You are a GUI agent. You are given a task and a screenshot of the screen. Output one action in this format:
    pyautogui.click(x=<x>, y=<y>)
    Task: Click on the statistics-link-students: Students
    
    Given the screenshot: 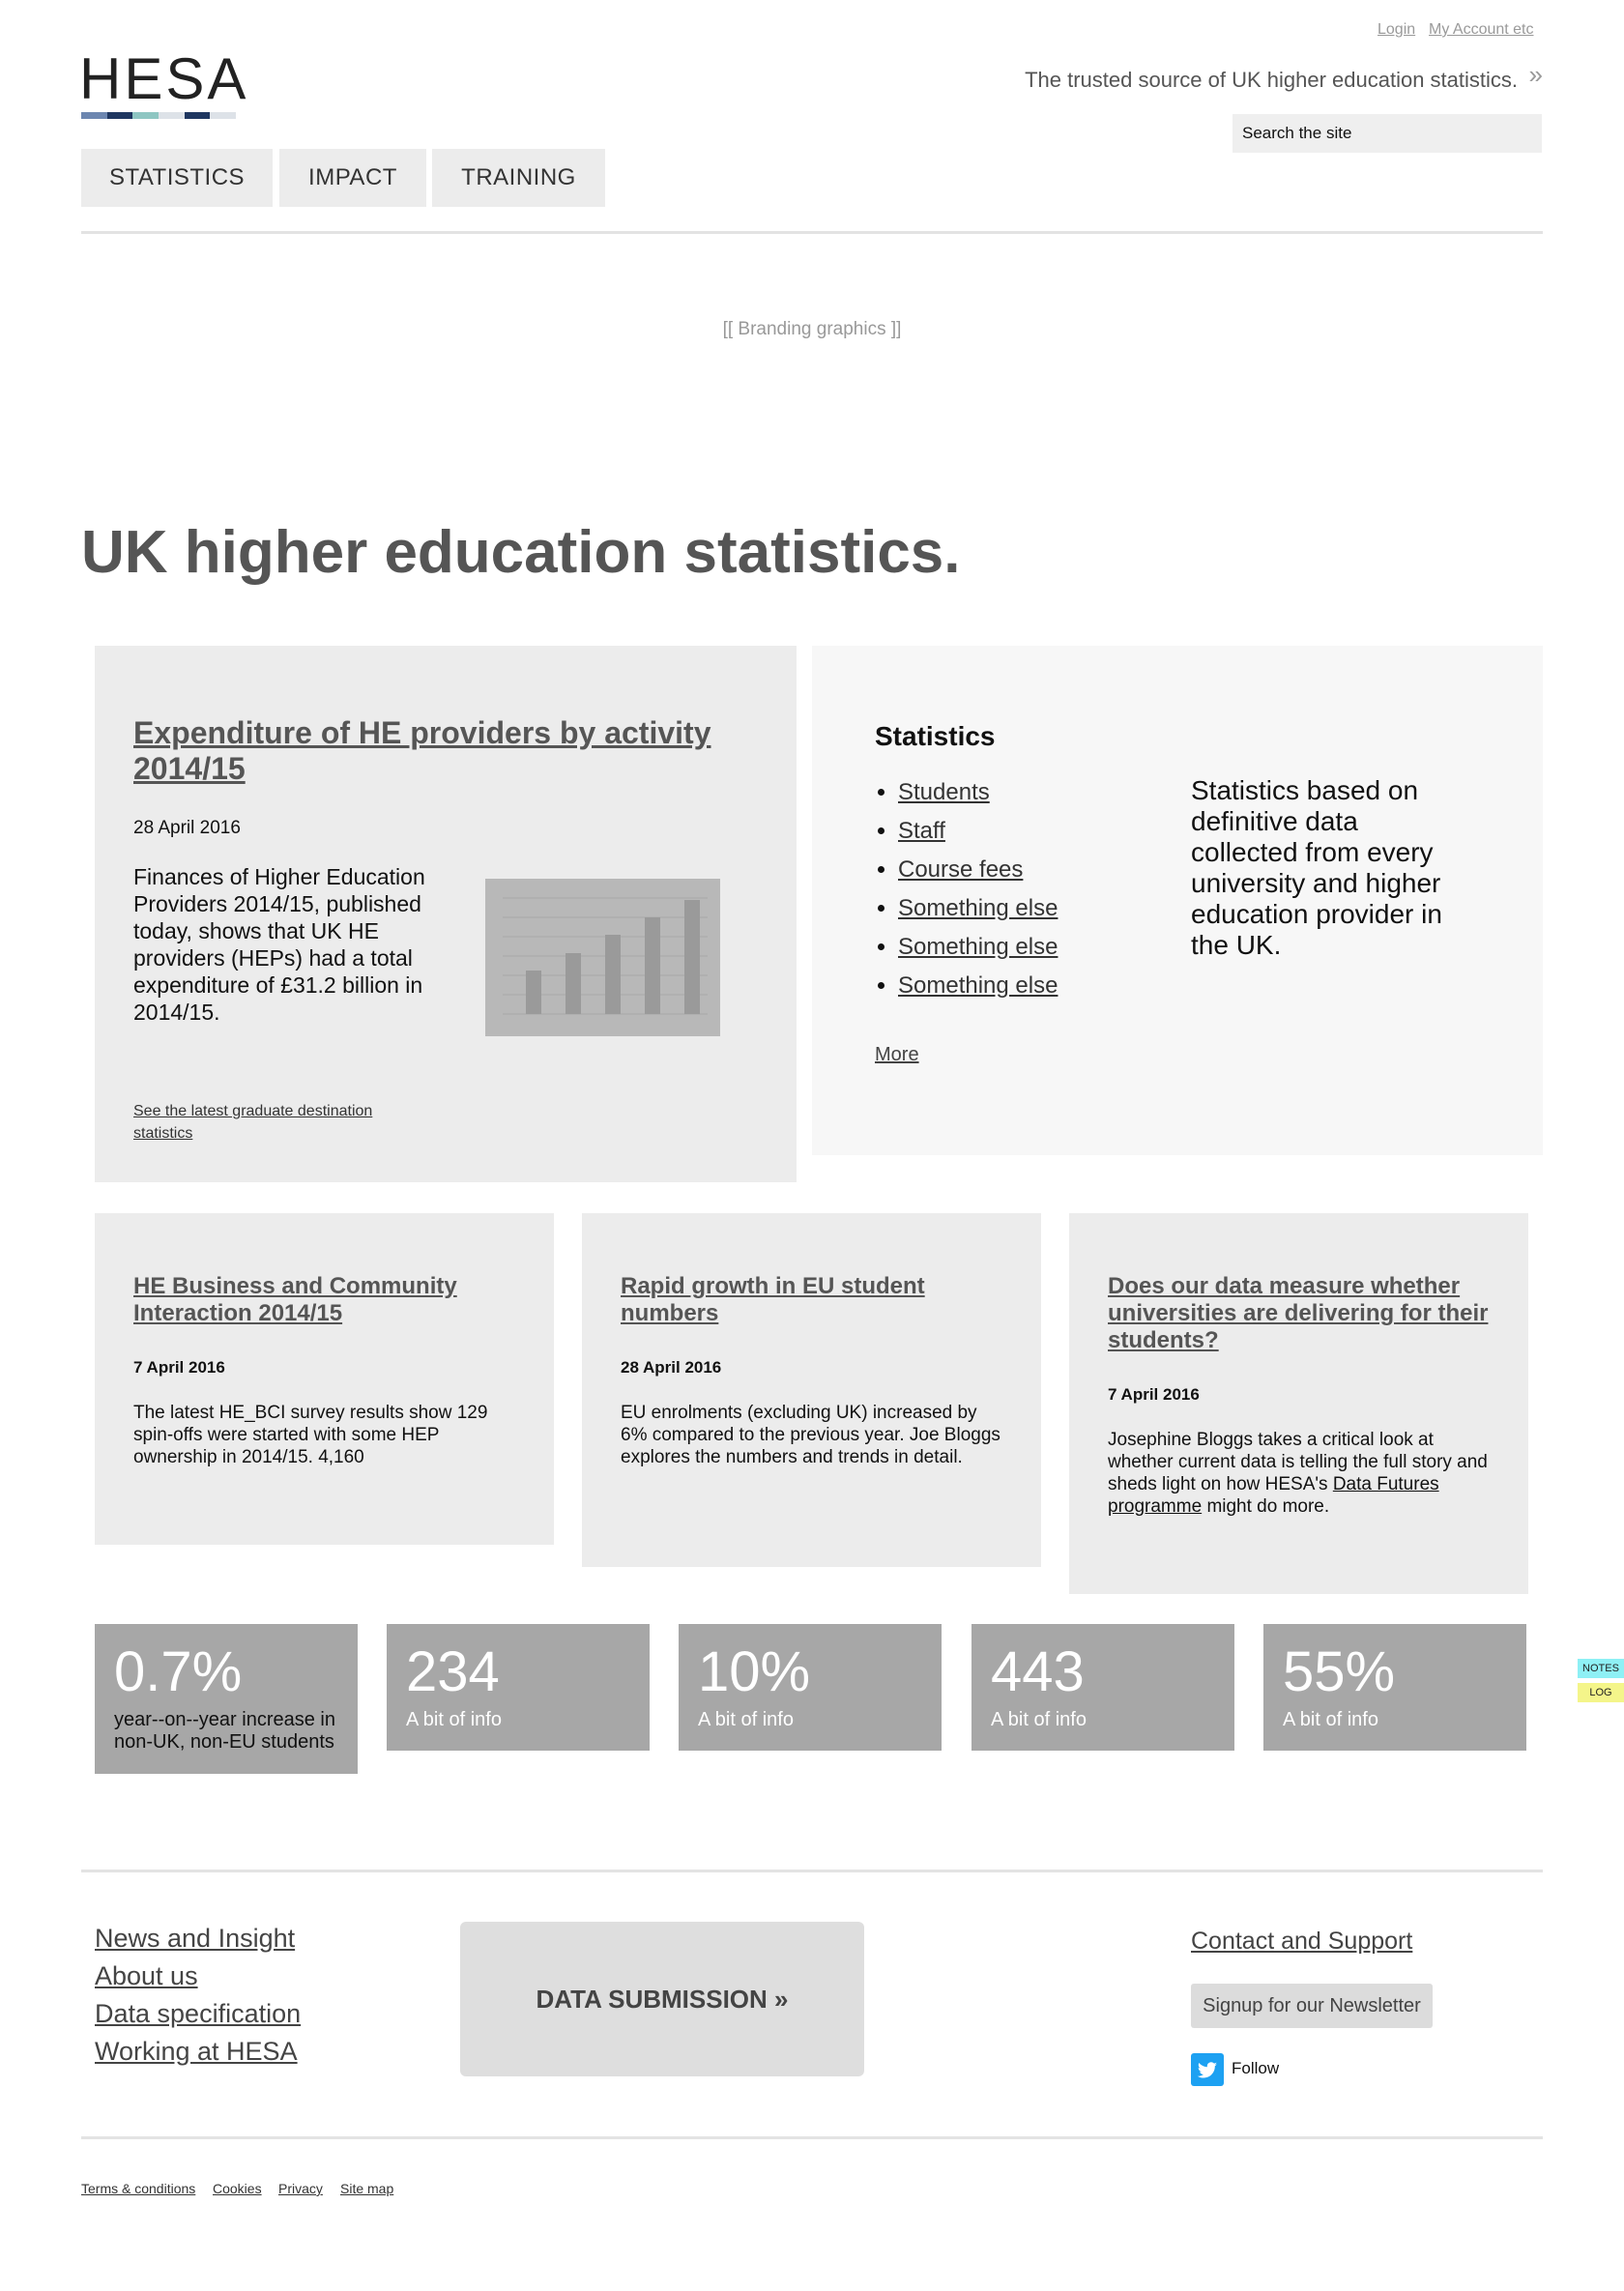 What is the action you would take?
    pyautogui.click(x=944, y=792)
    